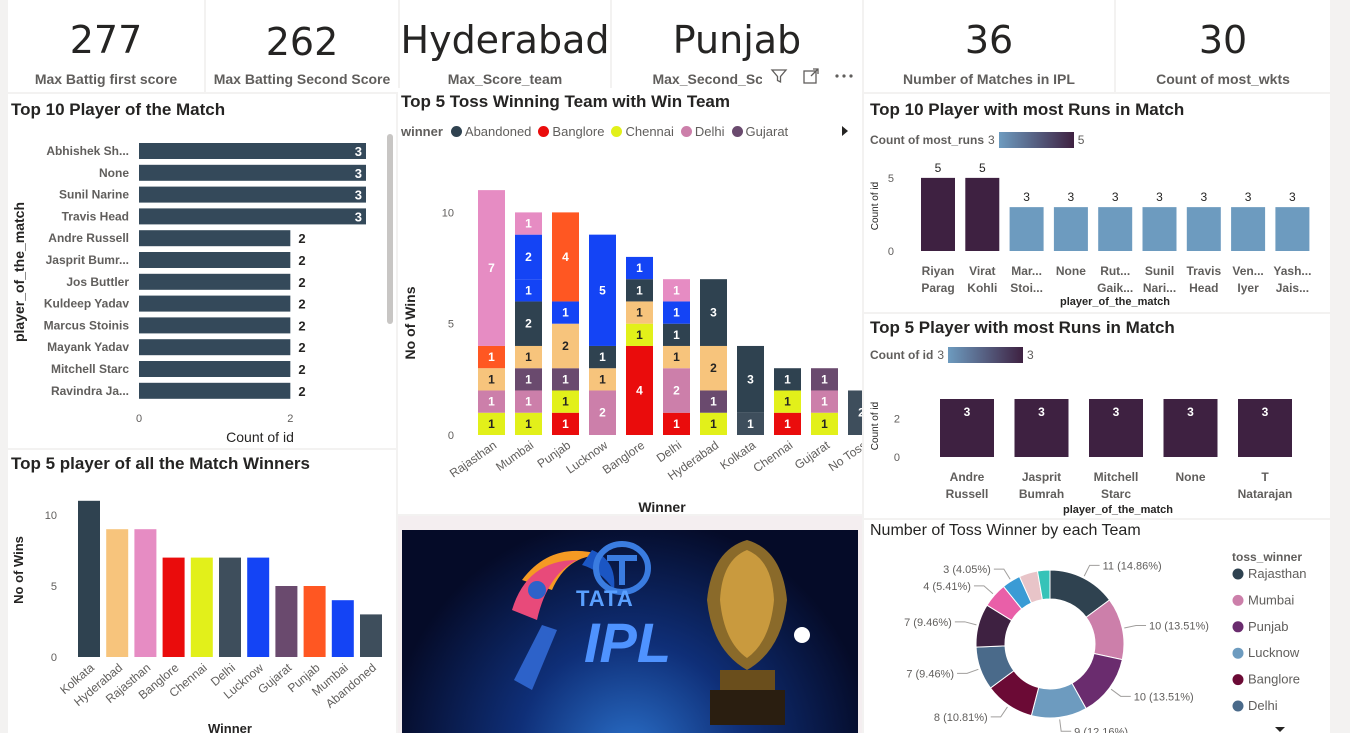 Image resolution: width=1350 pixels, height=733 pixels. What do you see at coordinates (605, 598) in the screenshot?
I see `tata-text: TATA` at bounding box center [605, 598].